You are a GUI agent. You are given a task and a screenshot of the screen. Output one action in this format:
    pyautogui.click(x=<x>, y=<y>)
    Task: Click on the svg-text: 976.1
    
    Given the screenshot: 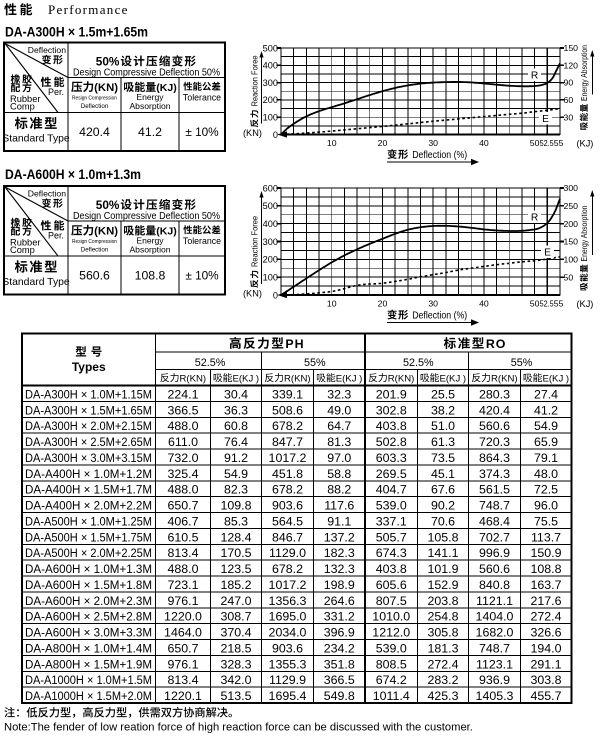 What is the action you would take?
    pyautogui.click(x=182, y=601)
    